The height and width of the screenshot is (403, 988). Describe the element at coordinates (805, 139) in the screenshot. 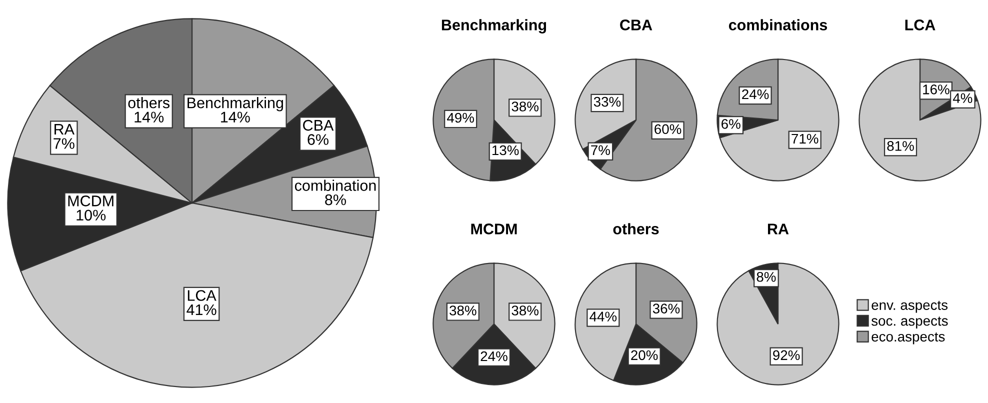

I see `data-label: 71%` at that location.